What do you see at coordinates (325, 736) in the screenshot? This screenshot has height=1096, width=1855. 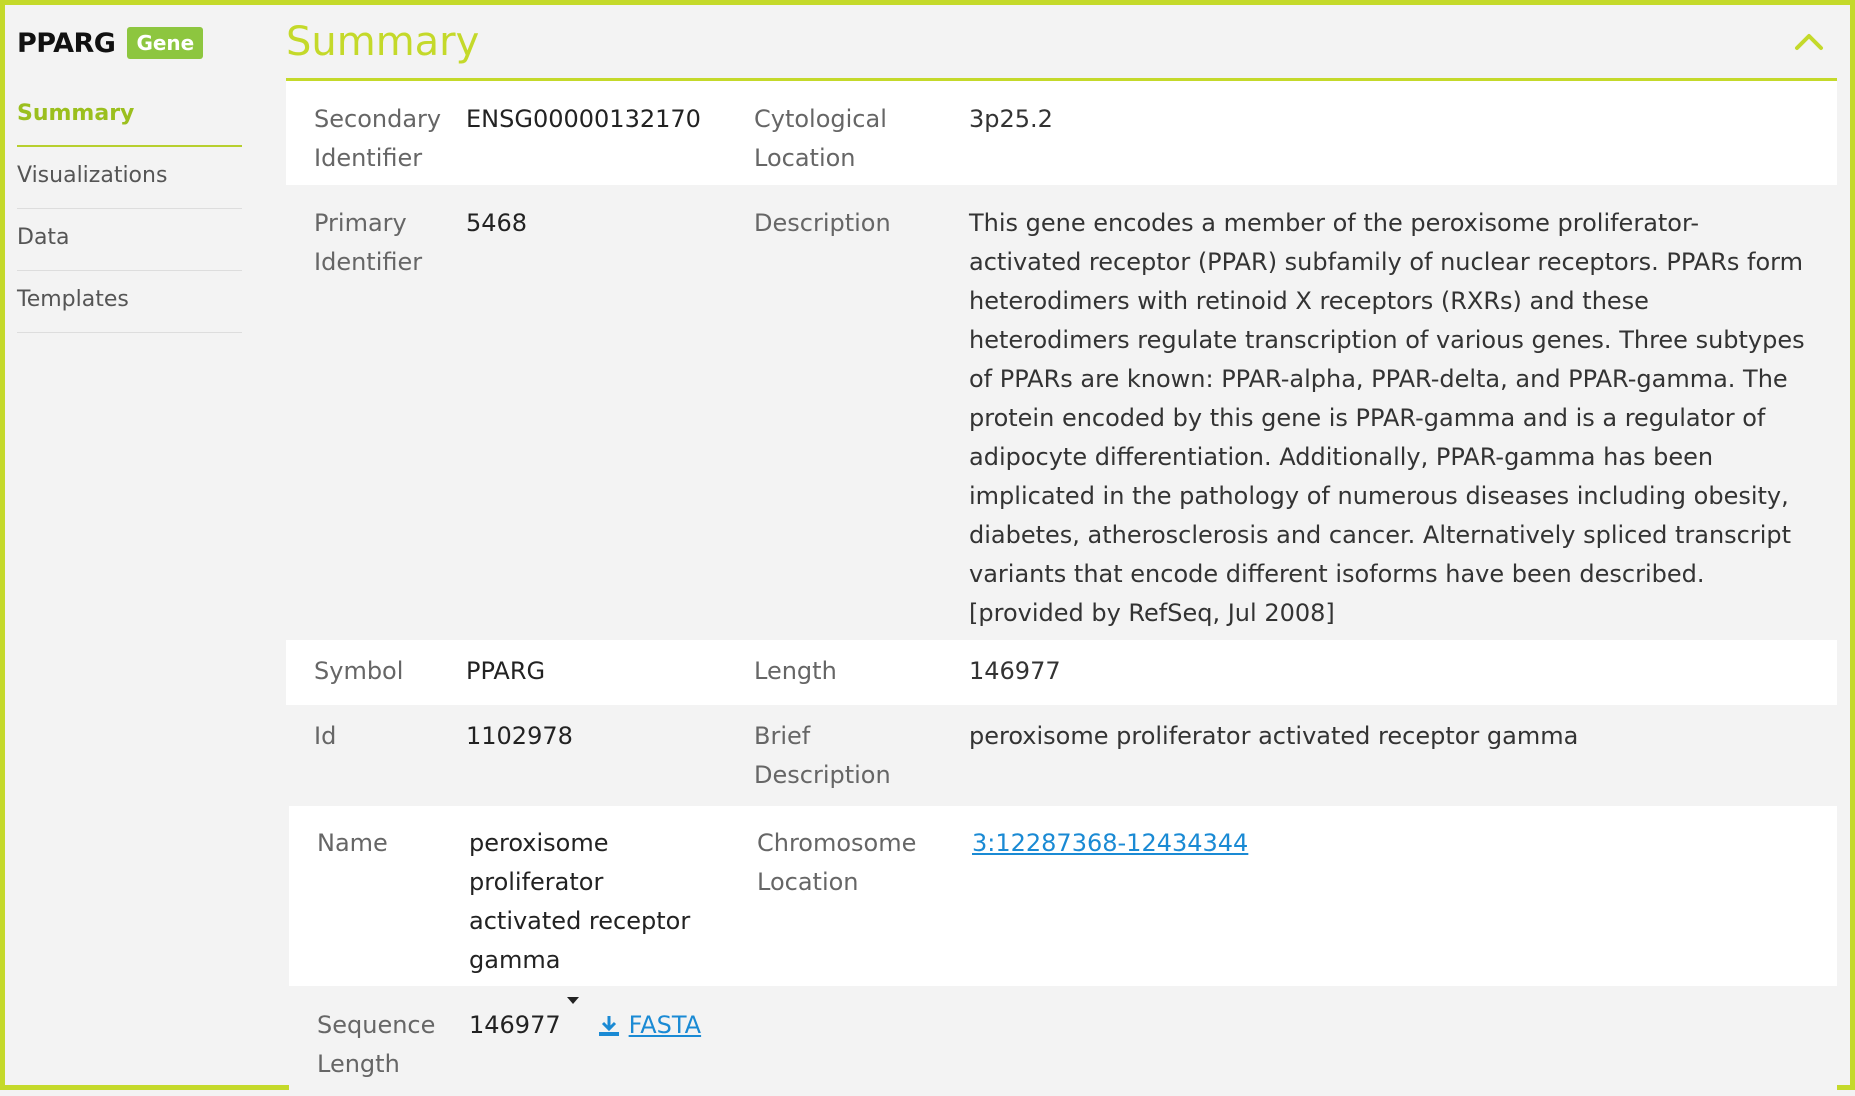 I see `field-label: Id` at bounding box center [325, 736].